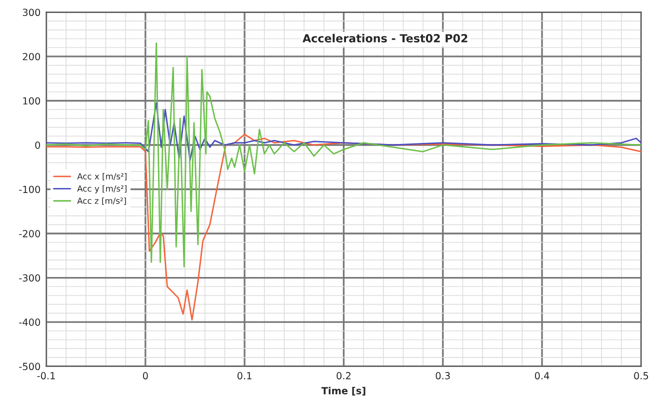 The image size is (661, 407). What do you see at coordinates (343, 391) in the screenshot?
I see `x-axis-title: Time [s]` at bounding box center [343, 391].